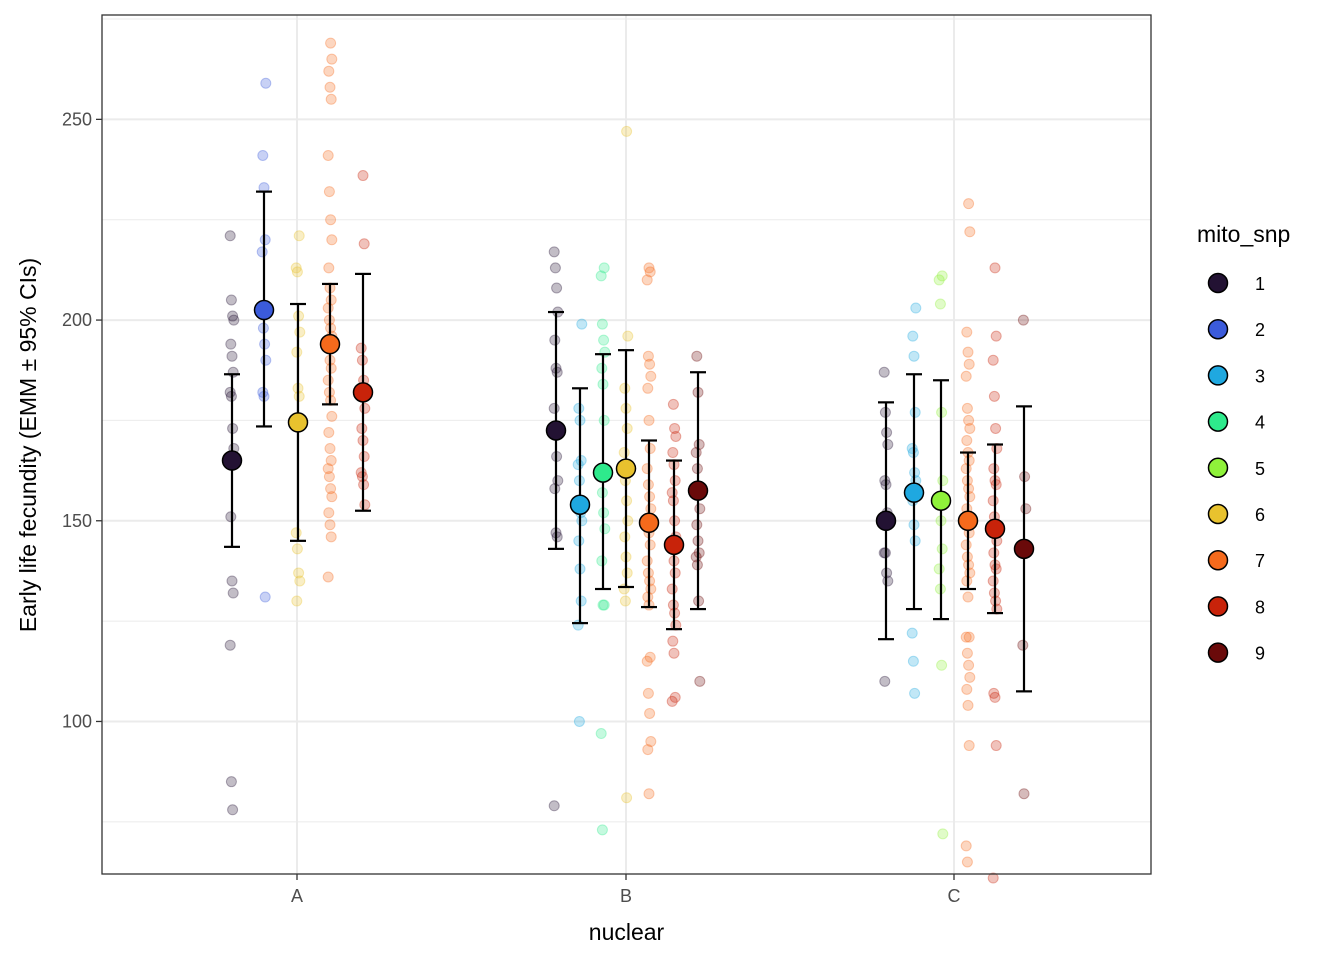 Image resolution: width=1344 pixels, height=960 pixels. I want to click on x-axis: A B C, so click(626, 890).